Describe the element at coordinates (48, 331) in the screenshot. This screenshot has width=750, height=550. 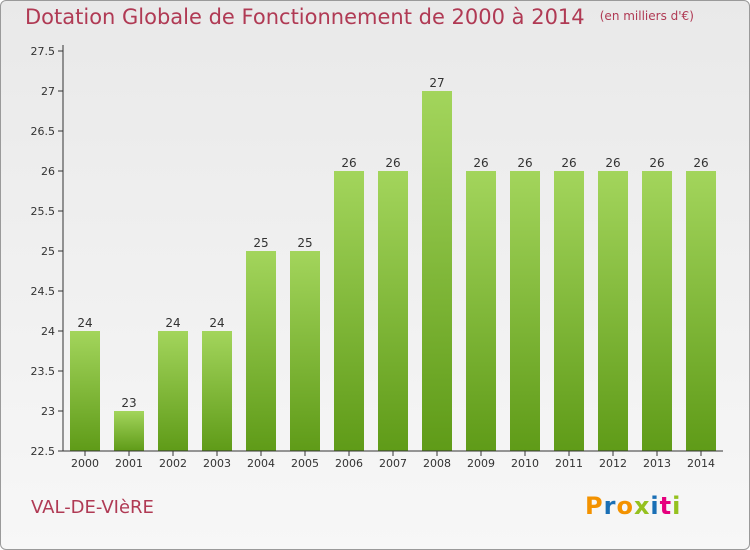
I see `y-tick-label: 24` at that location.